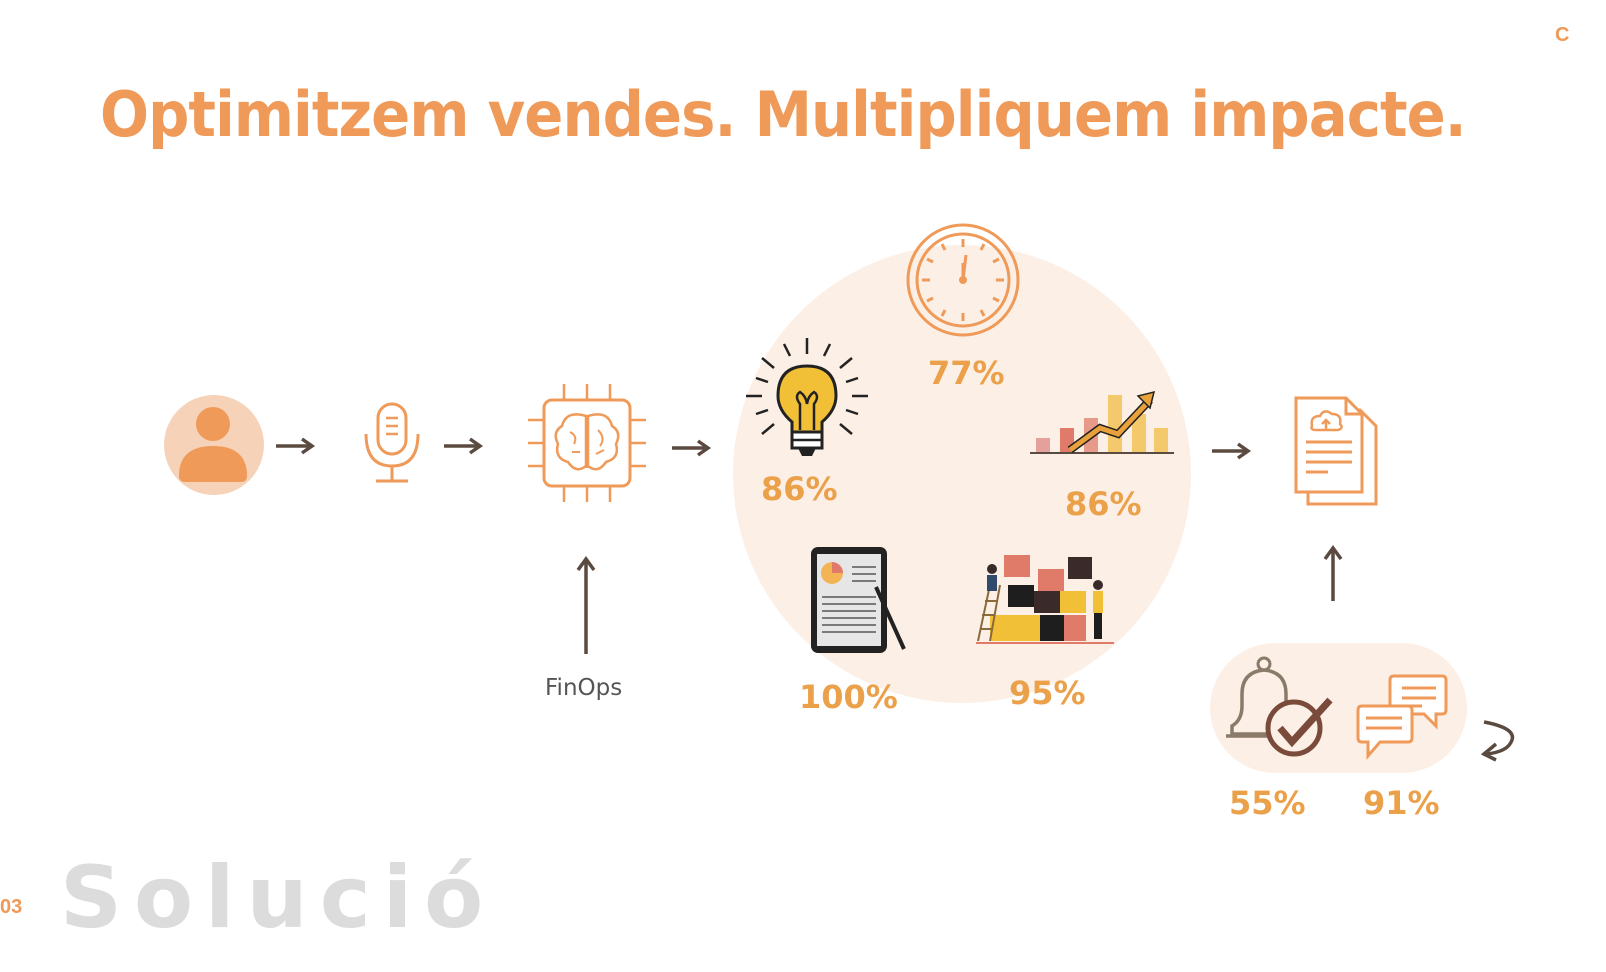 The image size is (1606, 972). I want to click on bar-chart-growth-icon, so click(1102, 422).